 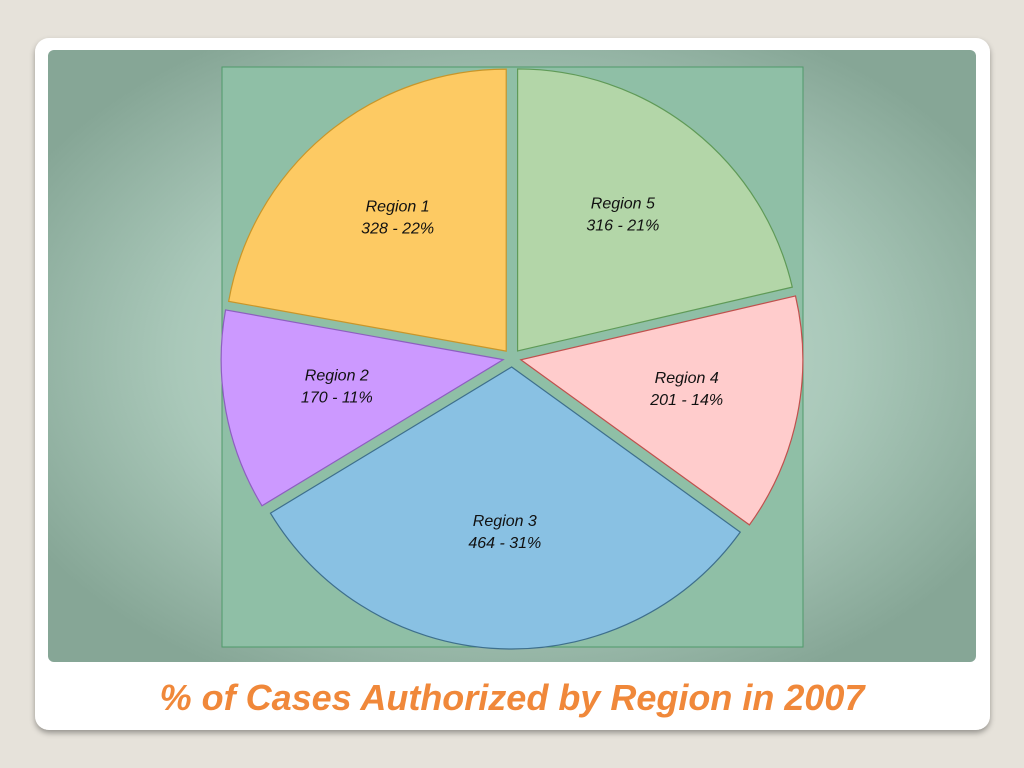 I want to click on slice-value-label: 170 - 11%, so click(x=337, y=398).